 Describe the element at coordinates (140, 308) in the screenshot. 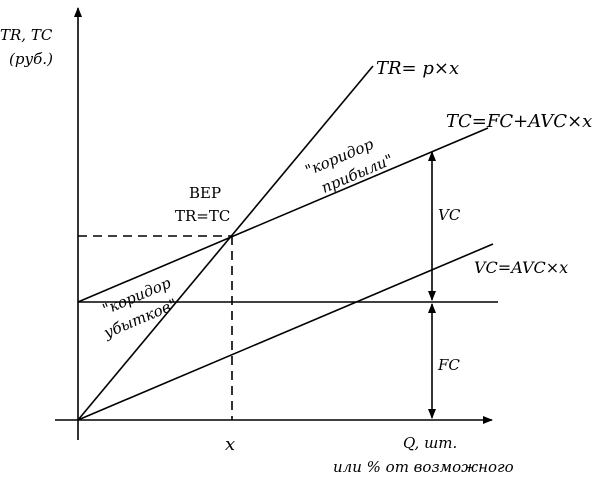

I see `loss-corridor-label: "коридор убытков"` at that location.